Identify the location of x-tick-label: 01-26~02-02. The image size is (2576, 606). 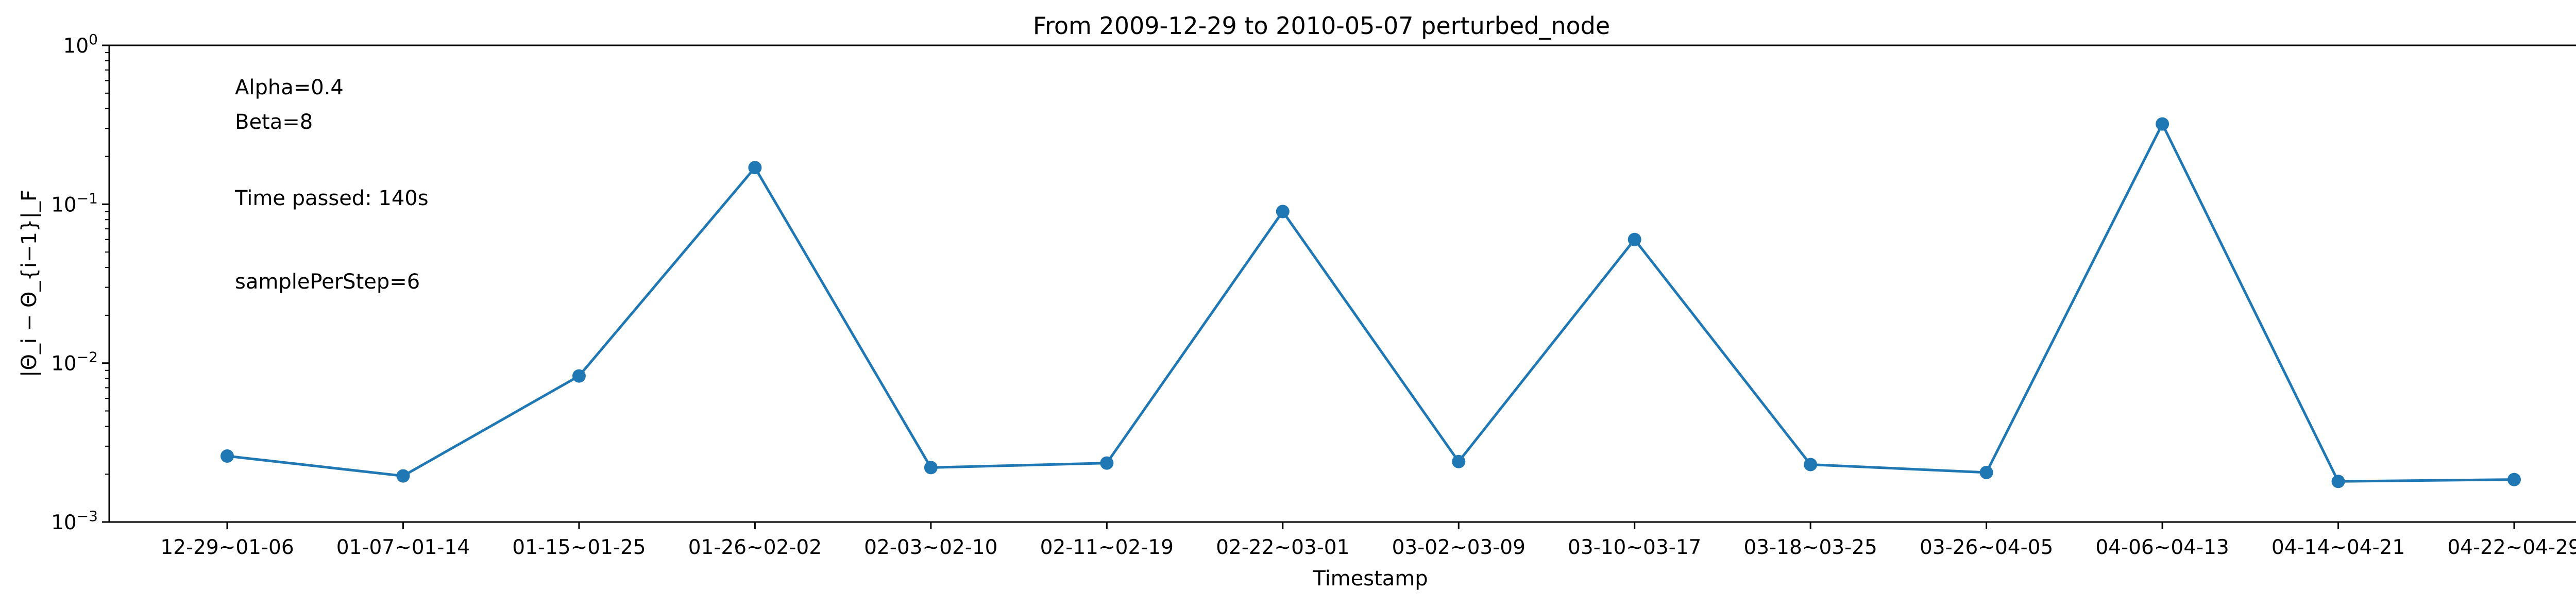
(755, 547).